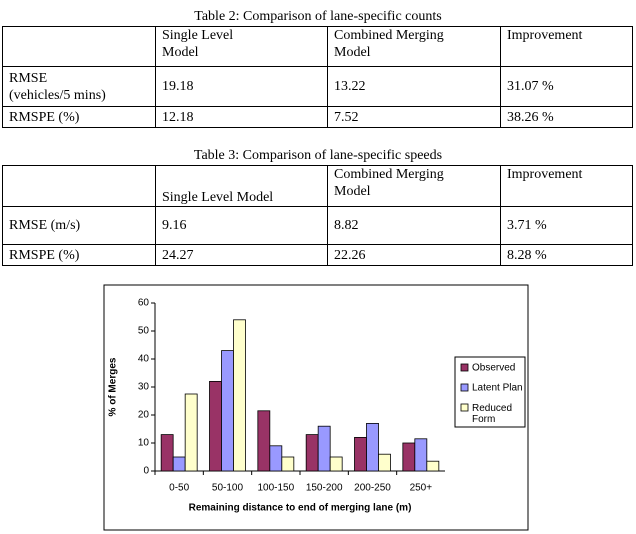 This screenshot has height=534, width=636. What do you see at coordinates (241, 117) in the screenshot?
I see `cell: 12.18` at bounding box center [241, 117].